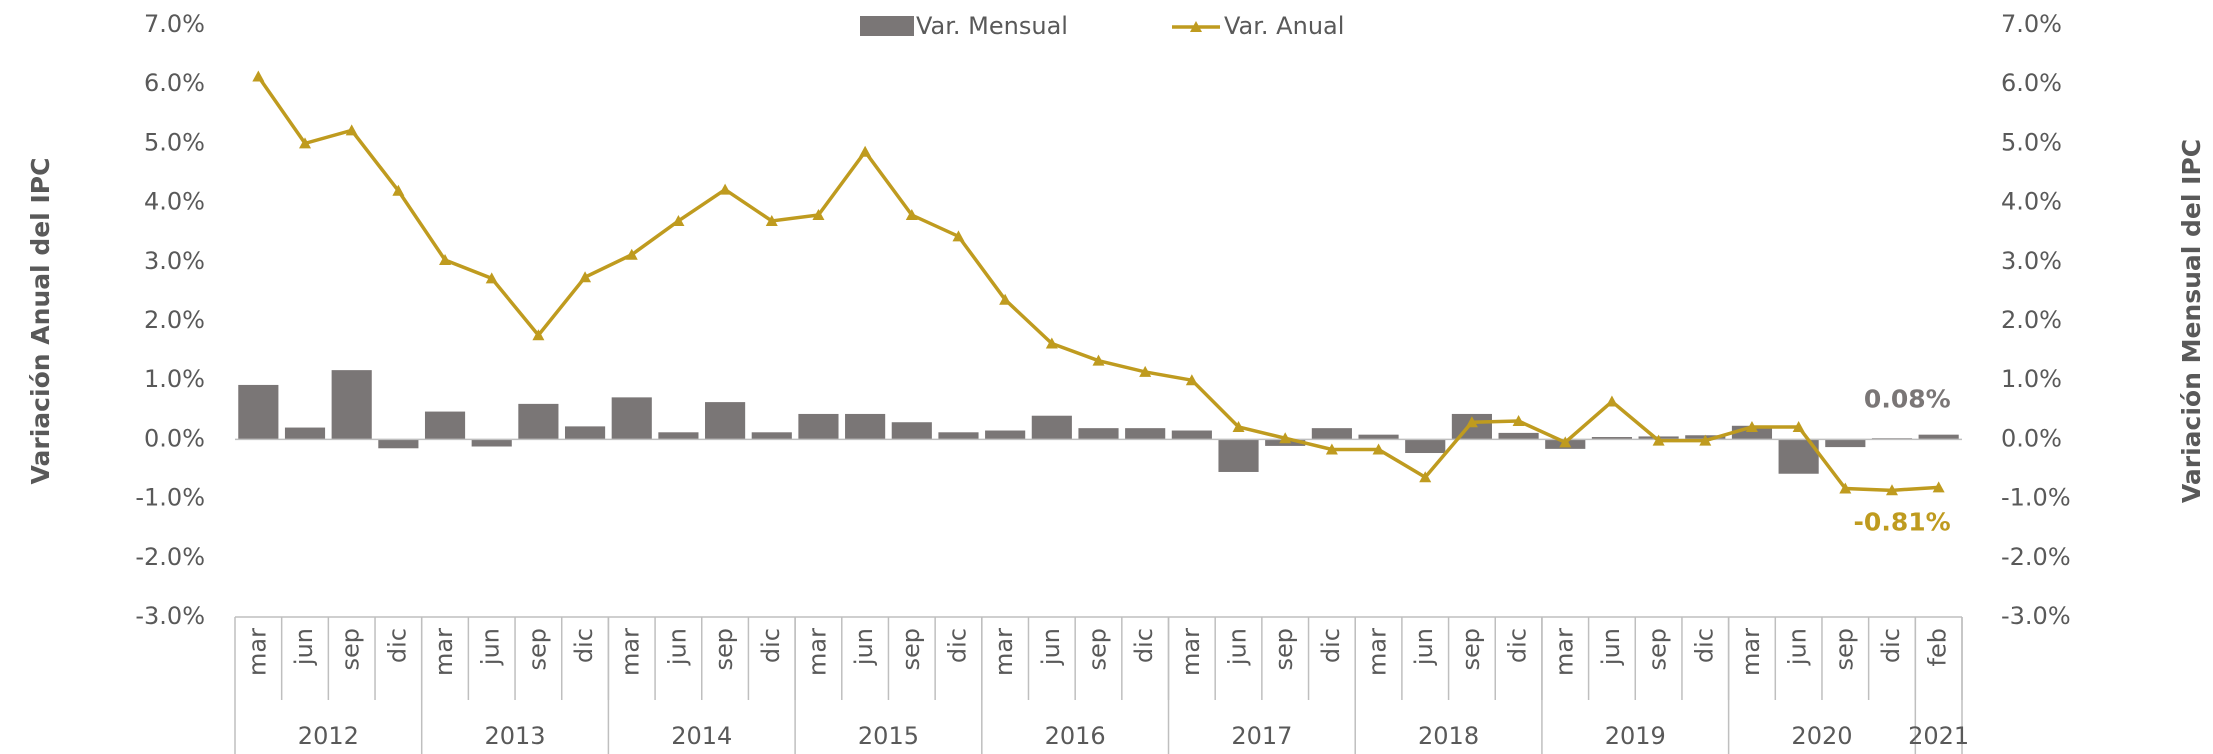 This screenshot has height=754, width=2213. What do you see at coordinates (1635, 736) in the screenshot?
I see `group-label: 2019` at bounding box center [1635, 736].